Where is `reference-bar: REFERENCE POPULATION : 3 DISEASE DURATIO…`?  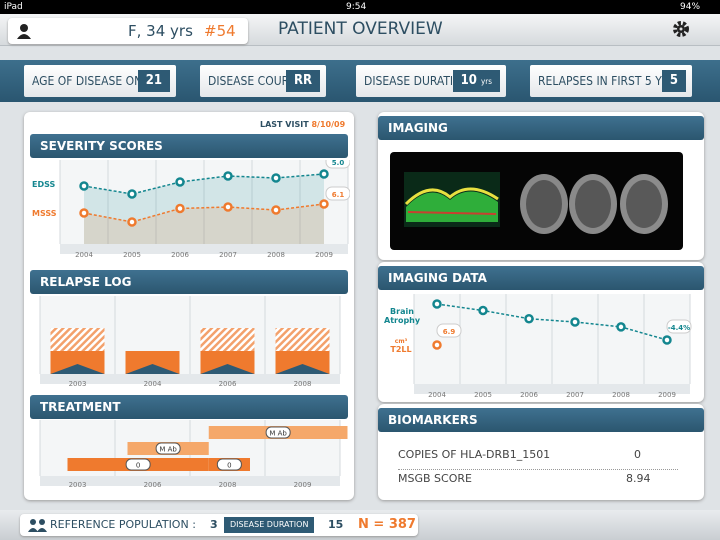
reference-bar: REFERENCE POPULATION : 3 DISEASE DURATIO… is located at coordinates (219, 525).